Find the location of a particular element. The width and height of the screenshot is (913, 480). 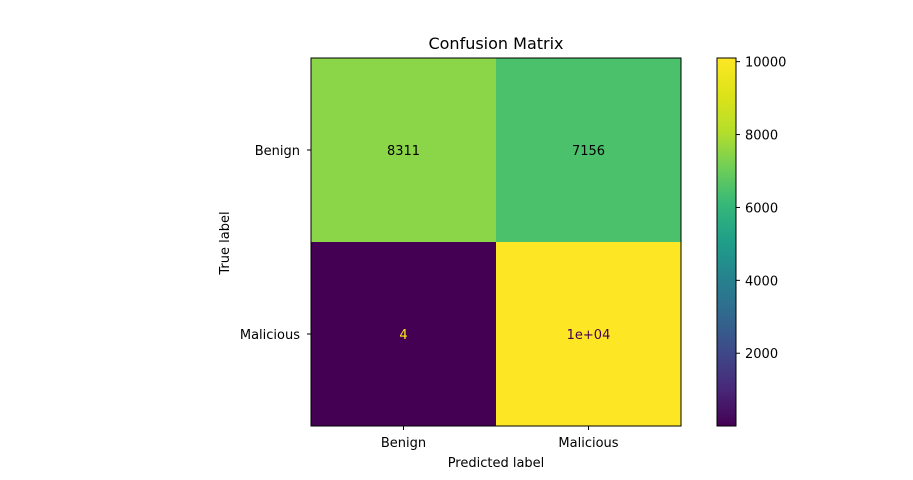

y-tick-label: Malicious is located at coordinates (270, 335).